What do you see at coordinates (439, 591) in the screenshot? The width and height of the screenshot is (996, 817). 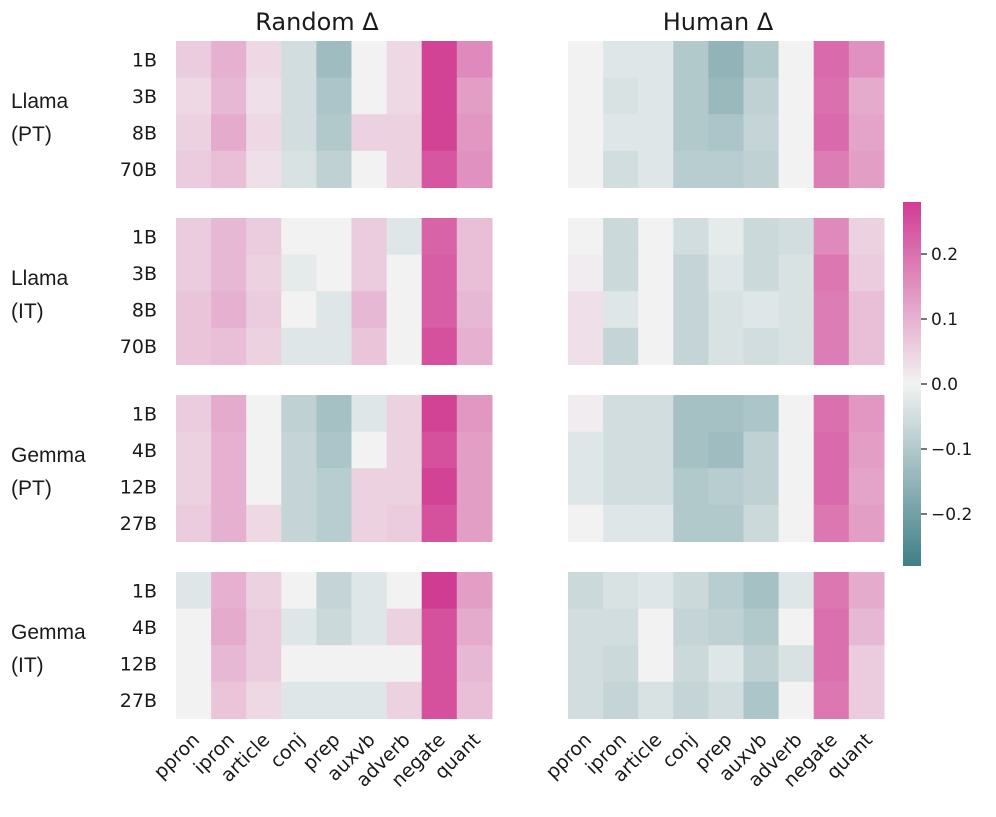 I see `cell-random-3-0-negate` at bounding box center [439, 591].